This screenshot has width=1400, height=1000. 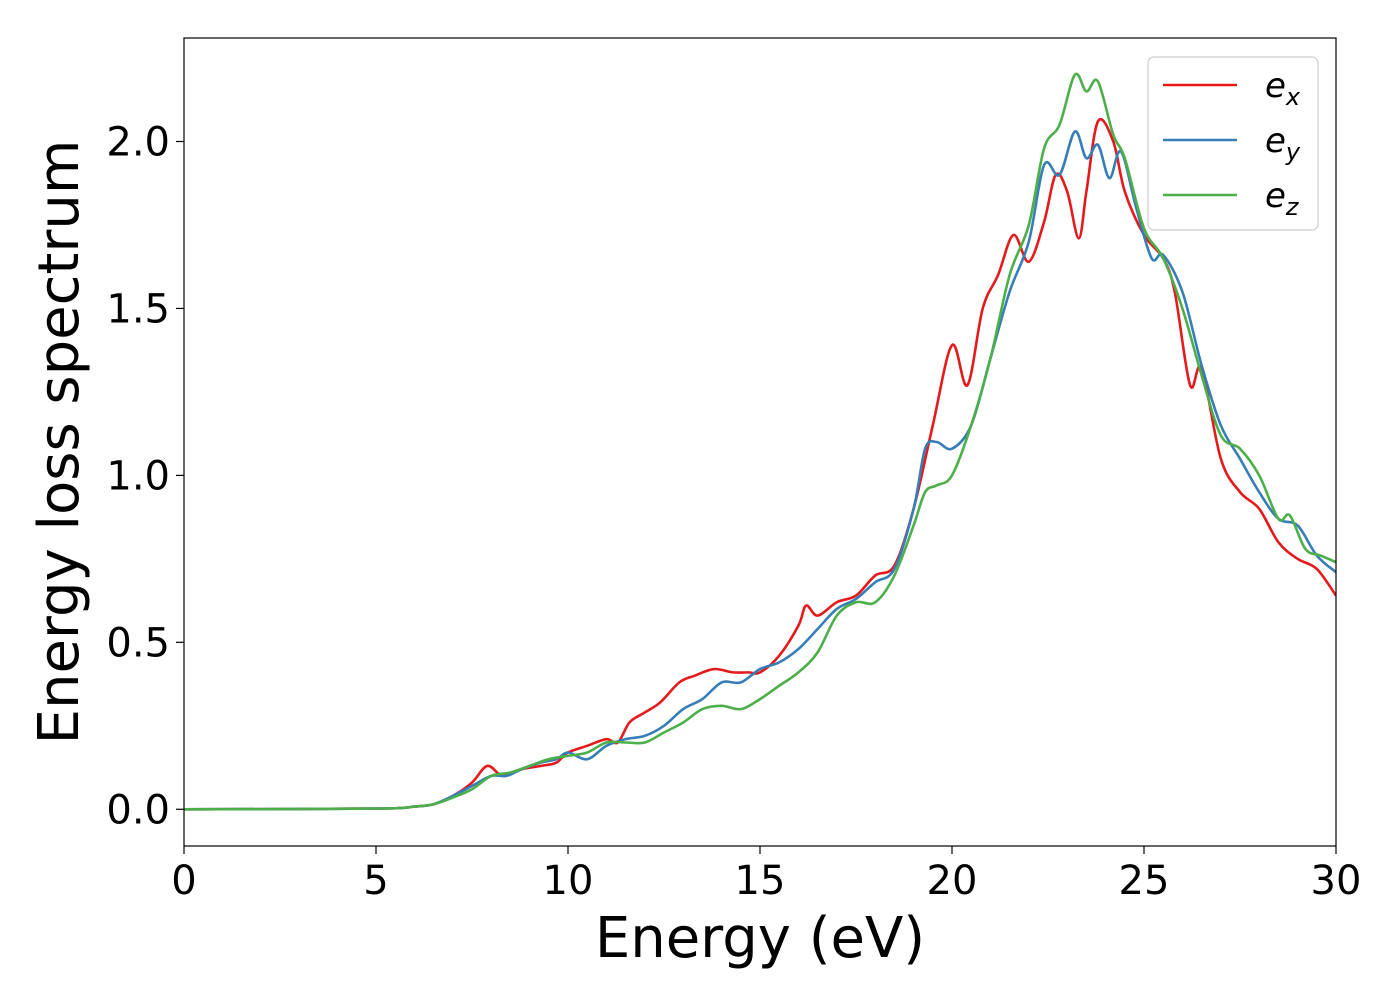 I want to click on x-tick-label: 20, so click(x=952, y=881).